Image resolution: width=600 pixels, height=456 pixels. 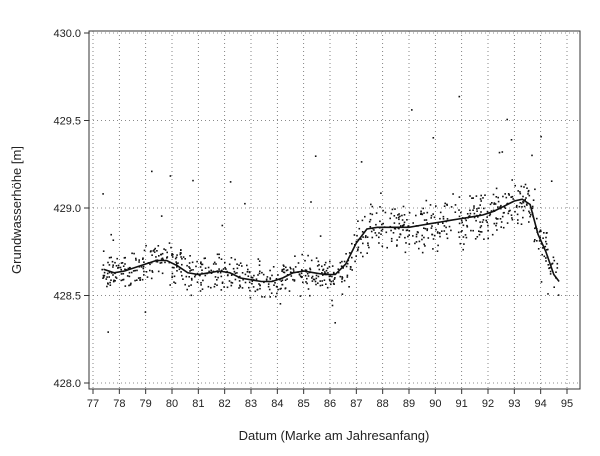 I want to click on x-axis-ticks: 77 78 79 80 81 82 83 84 85 86 87 88 89 90 91 92 93 94 95, so click(x=330, y=399).